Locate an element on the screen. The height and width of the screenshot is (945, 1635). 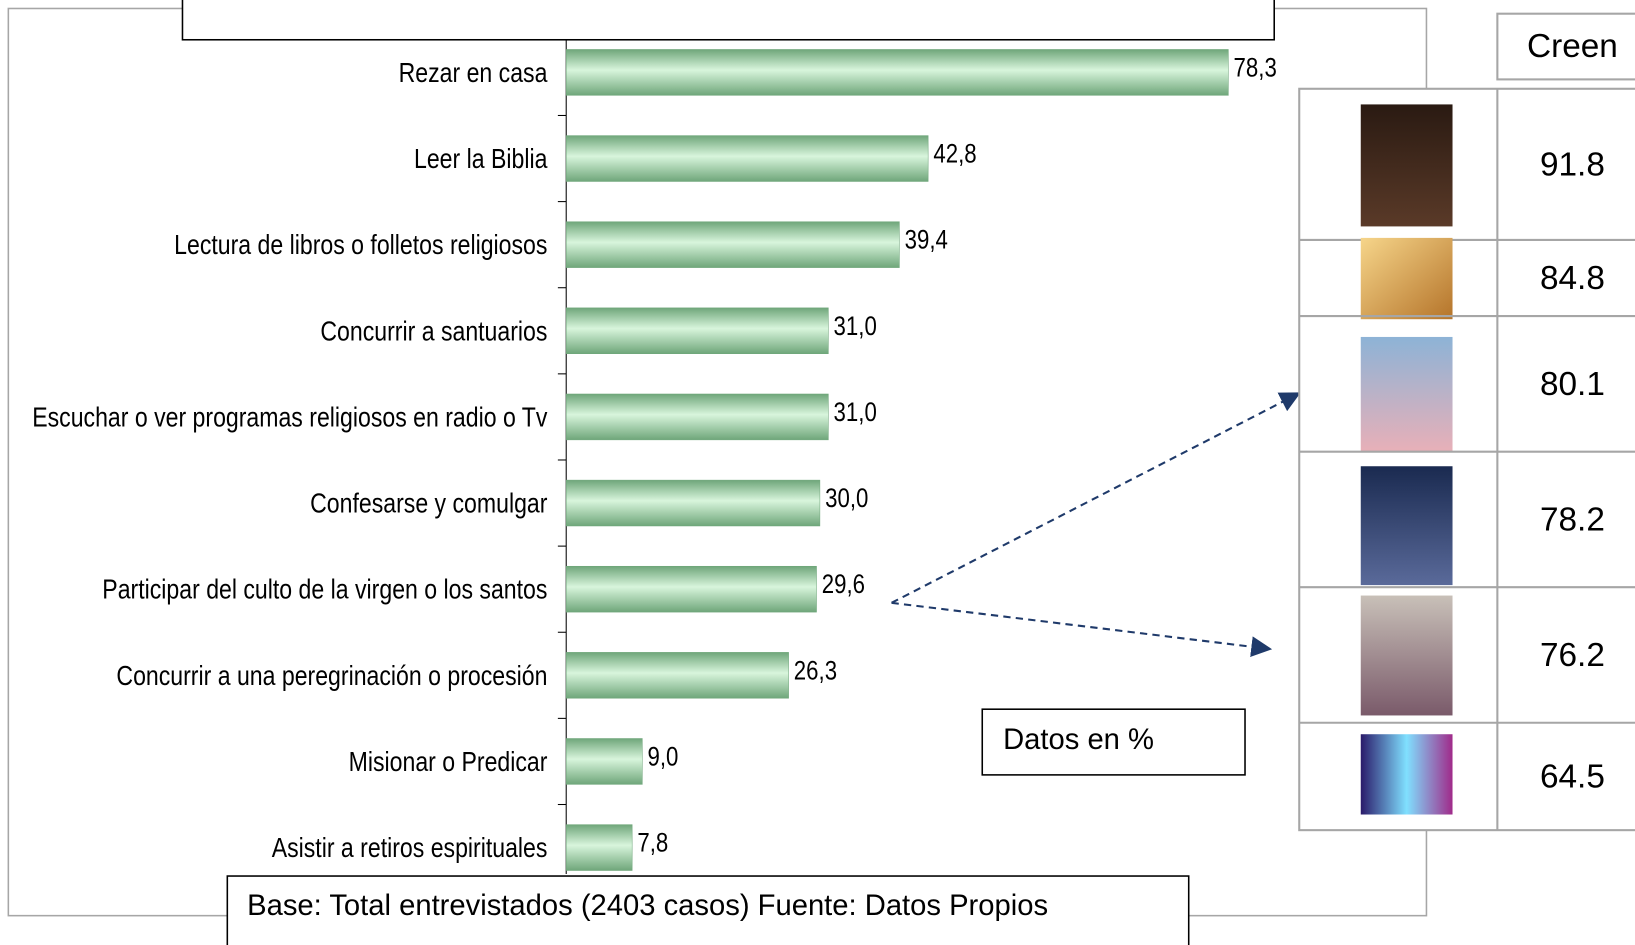
annotation-box is located at coordinates (1113, 742).